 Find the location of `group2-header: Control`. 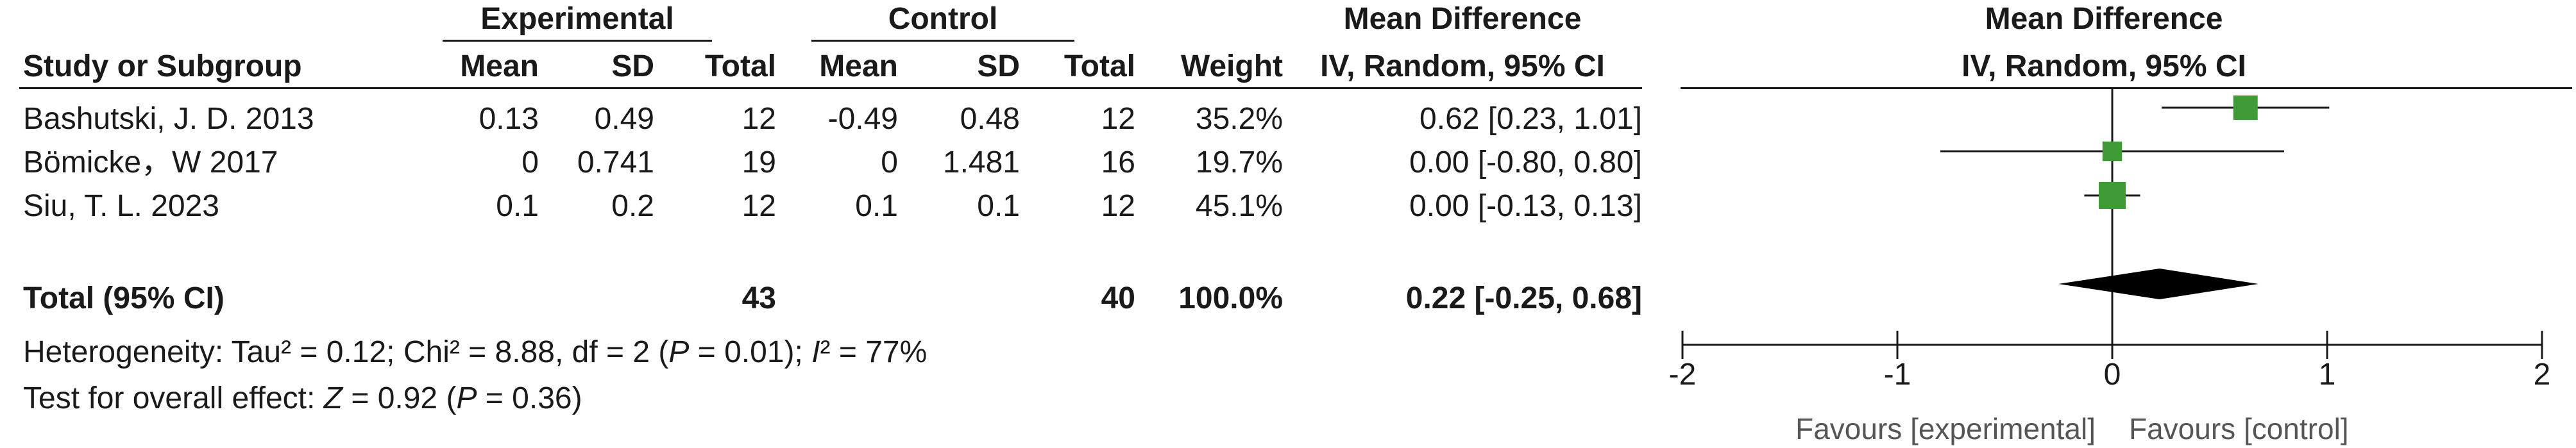

group2-header: Control is located at coordinates (943, 19).